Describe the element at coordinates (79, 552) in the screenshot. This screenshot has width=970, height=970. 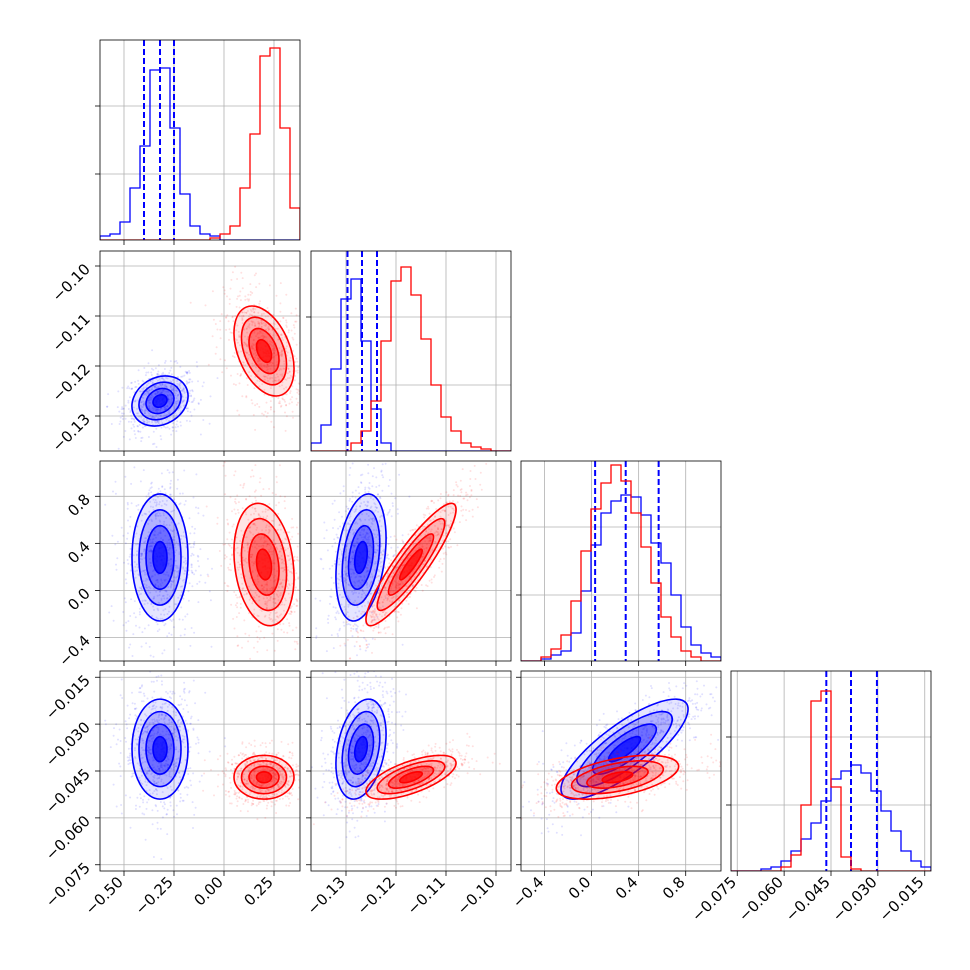
I see `y-tick-label-2-2: 0.4` at that location.